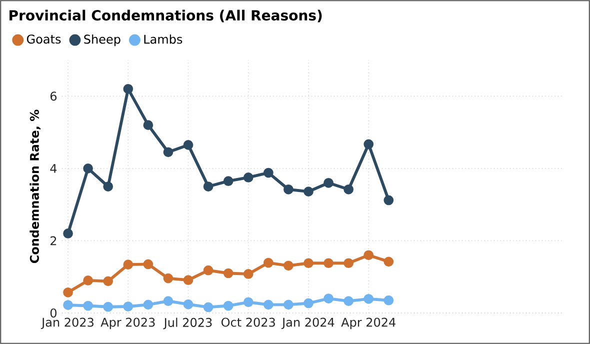 This screenshot has width=590, height=344. Describe the element at coordinates (187, 324) in the screenshot. I see `x-tick-label: Jul 2023` at that location.